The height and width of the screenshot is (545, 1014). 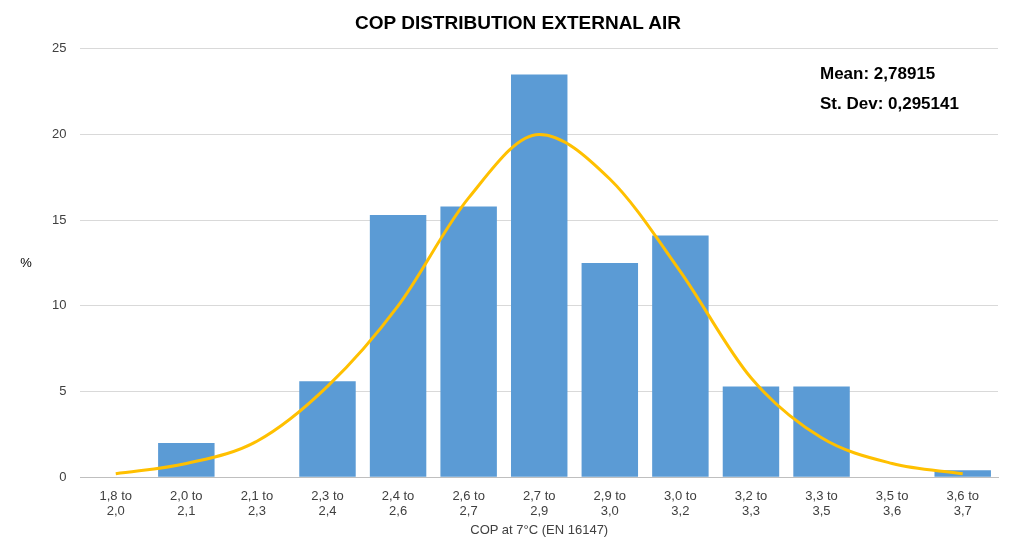 What do you see at coordinates (878, 74) in the screenshot?
I see `annotation: Mean: 2,78915` at bounding box center [878, 74].